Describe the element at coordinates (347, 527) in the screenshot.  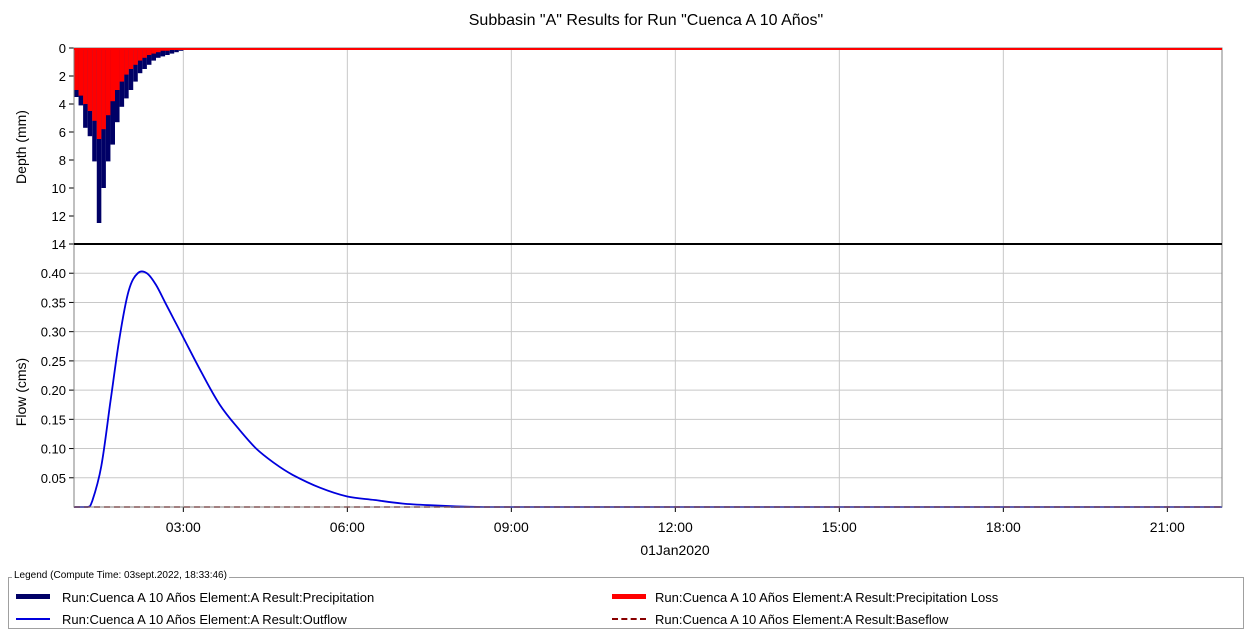
I see `x-tick-label-1: 06:00` at that location.